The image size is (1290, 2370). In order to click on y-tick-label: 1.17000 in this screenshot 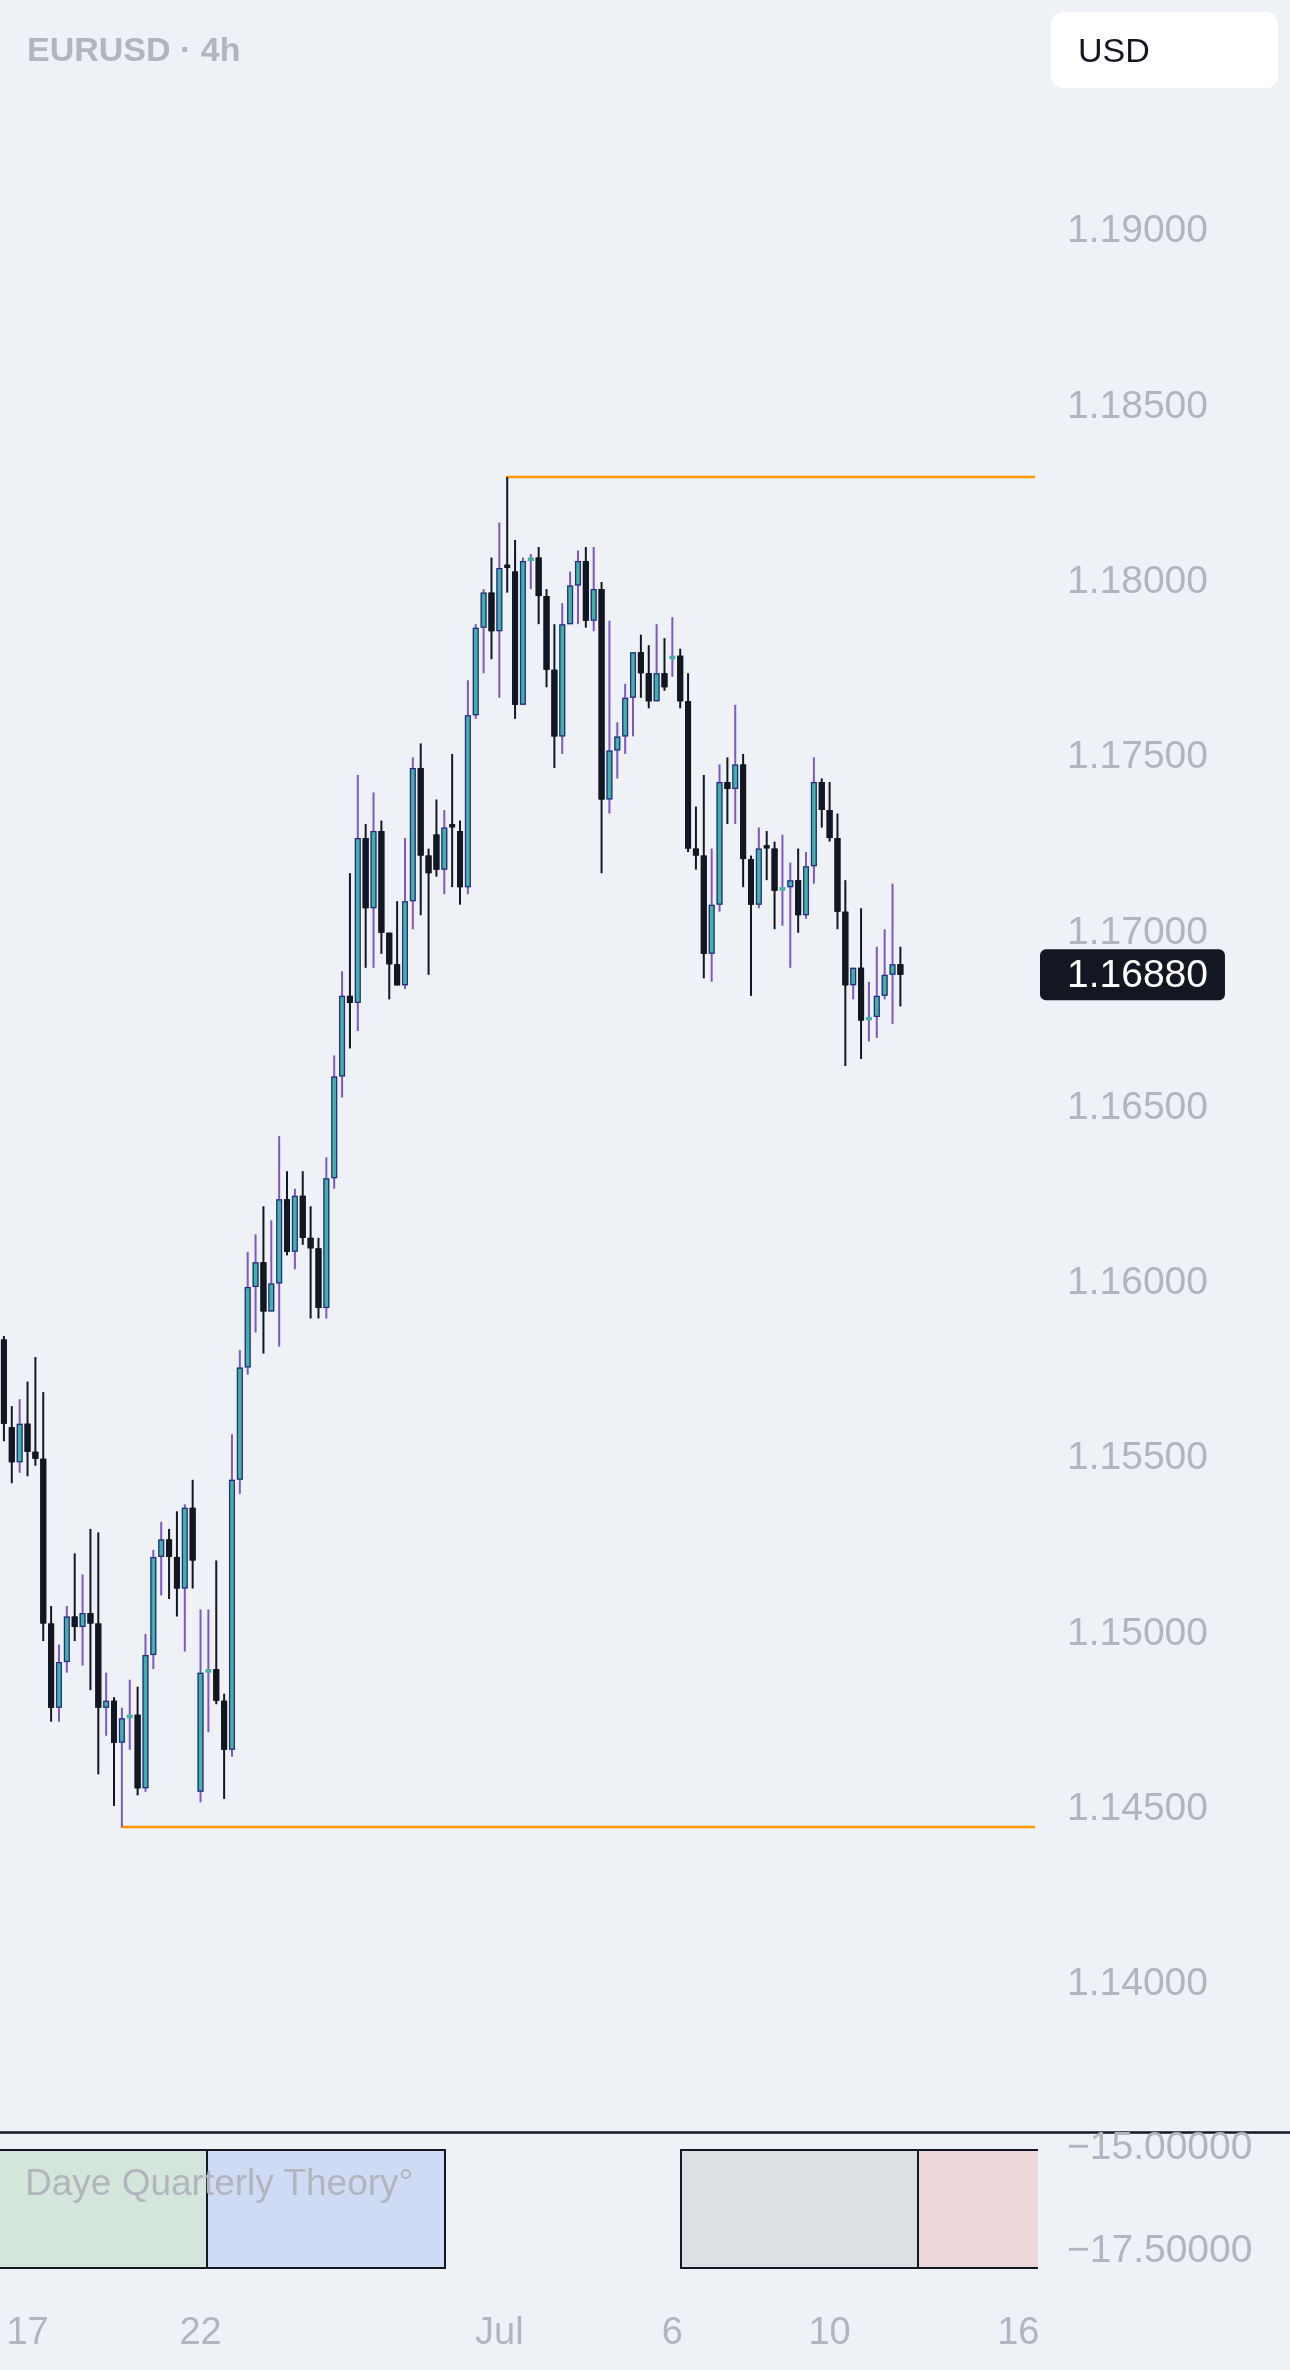, I will do `click(1137, 930)`.